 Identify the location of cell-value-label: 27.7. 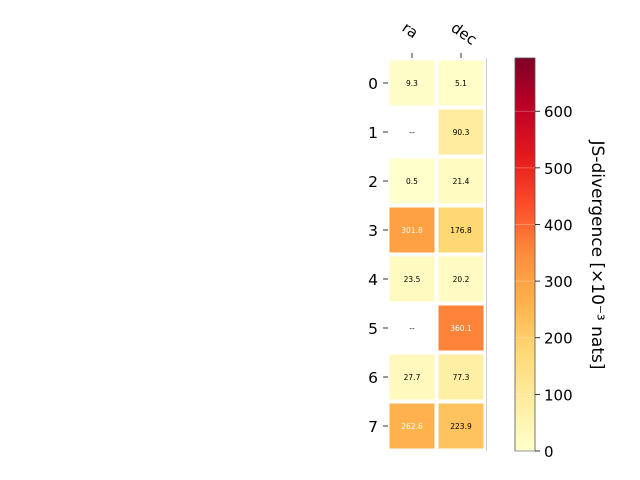
(412, 377).